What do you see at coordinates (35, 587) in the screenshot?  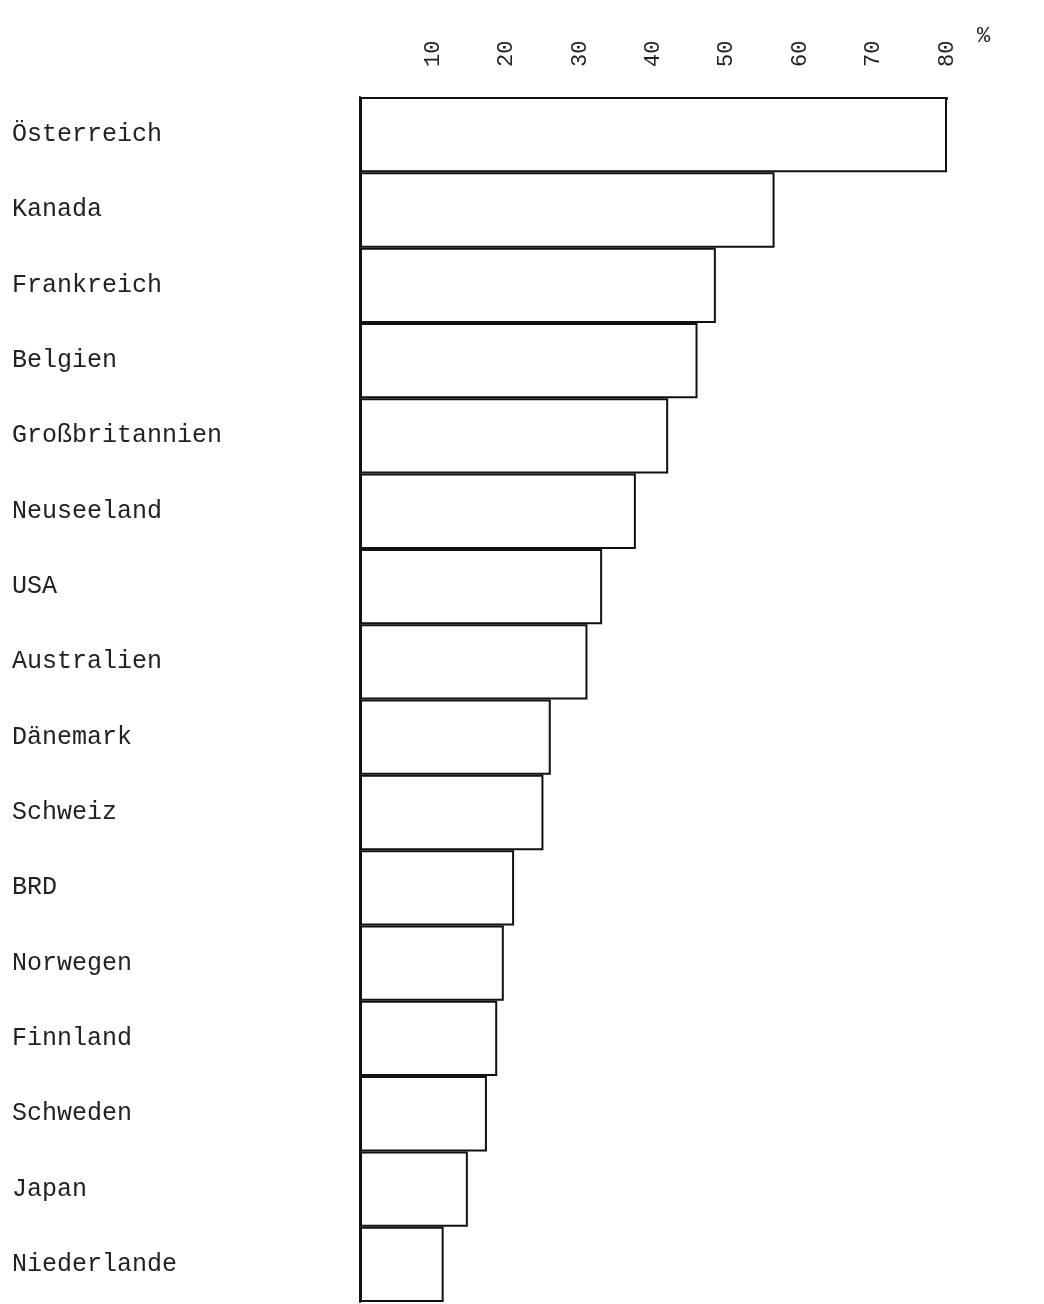 I see `y-tick-label: USA` at bounding box center [35, 587].